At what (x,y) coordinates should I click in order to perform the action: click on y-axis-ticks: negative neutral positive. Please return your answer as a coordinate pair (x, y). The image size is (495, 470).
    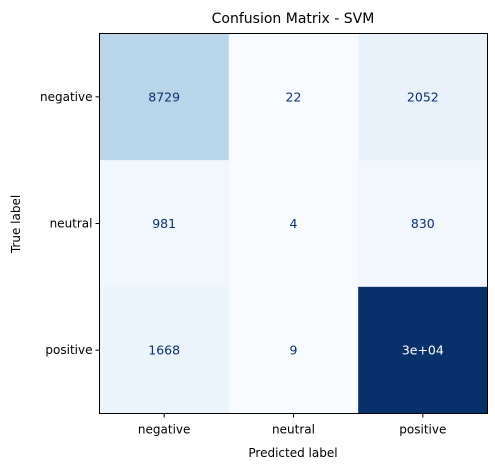
    Looking at the image, I should click on (70, 223).